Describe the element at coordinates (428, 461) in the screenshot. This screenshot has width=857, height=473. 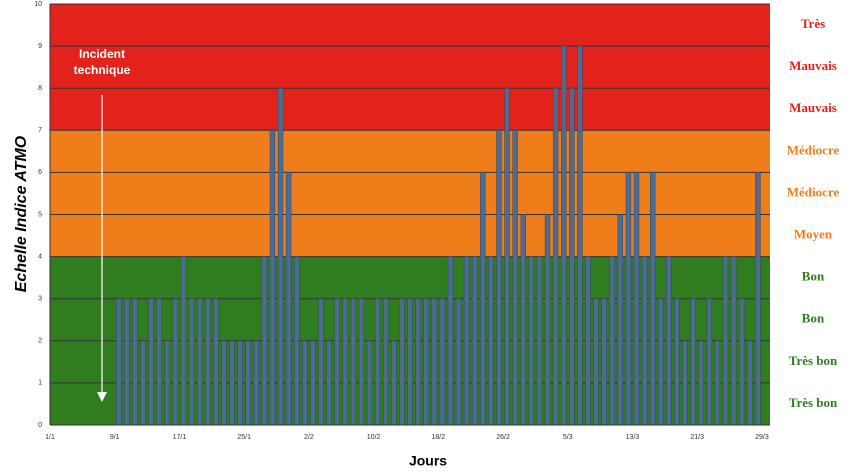
I see `x-axis-label: Jours` at that location.